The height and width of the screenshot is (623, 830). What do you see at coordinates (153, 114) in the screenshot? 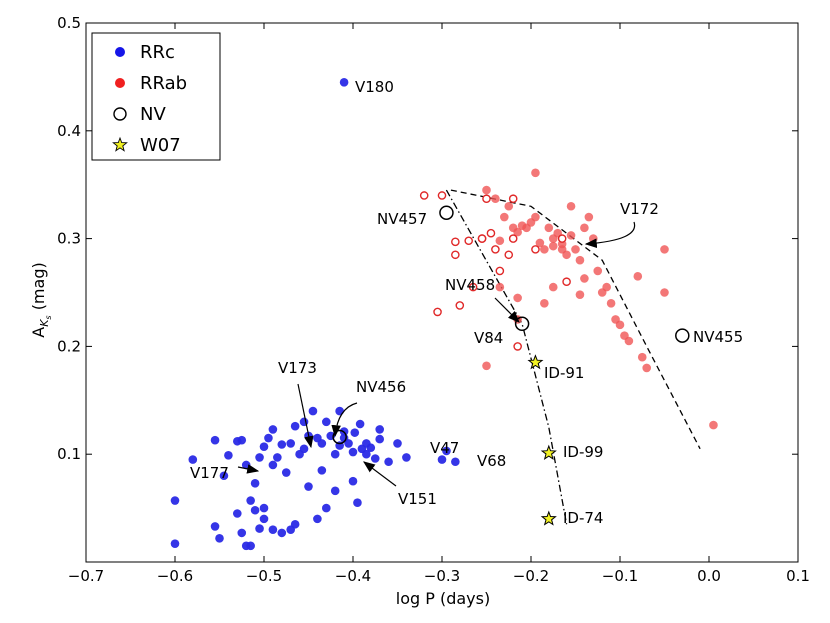
I see `legend-label-nv: NV` at bounding box center [153, 114].